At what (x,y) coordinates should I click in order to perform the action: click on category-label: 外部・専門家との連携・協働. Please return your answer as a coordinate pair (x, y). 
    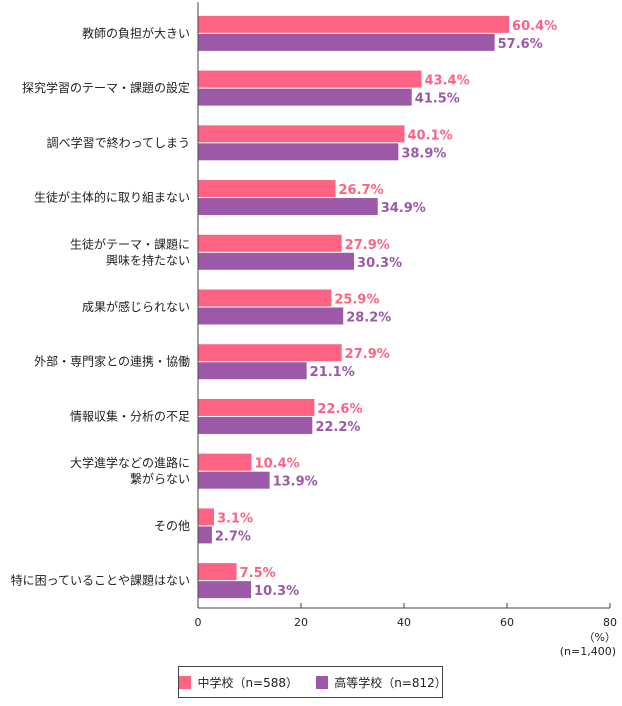
    Looking at the image, I should click on (112, 361).